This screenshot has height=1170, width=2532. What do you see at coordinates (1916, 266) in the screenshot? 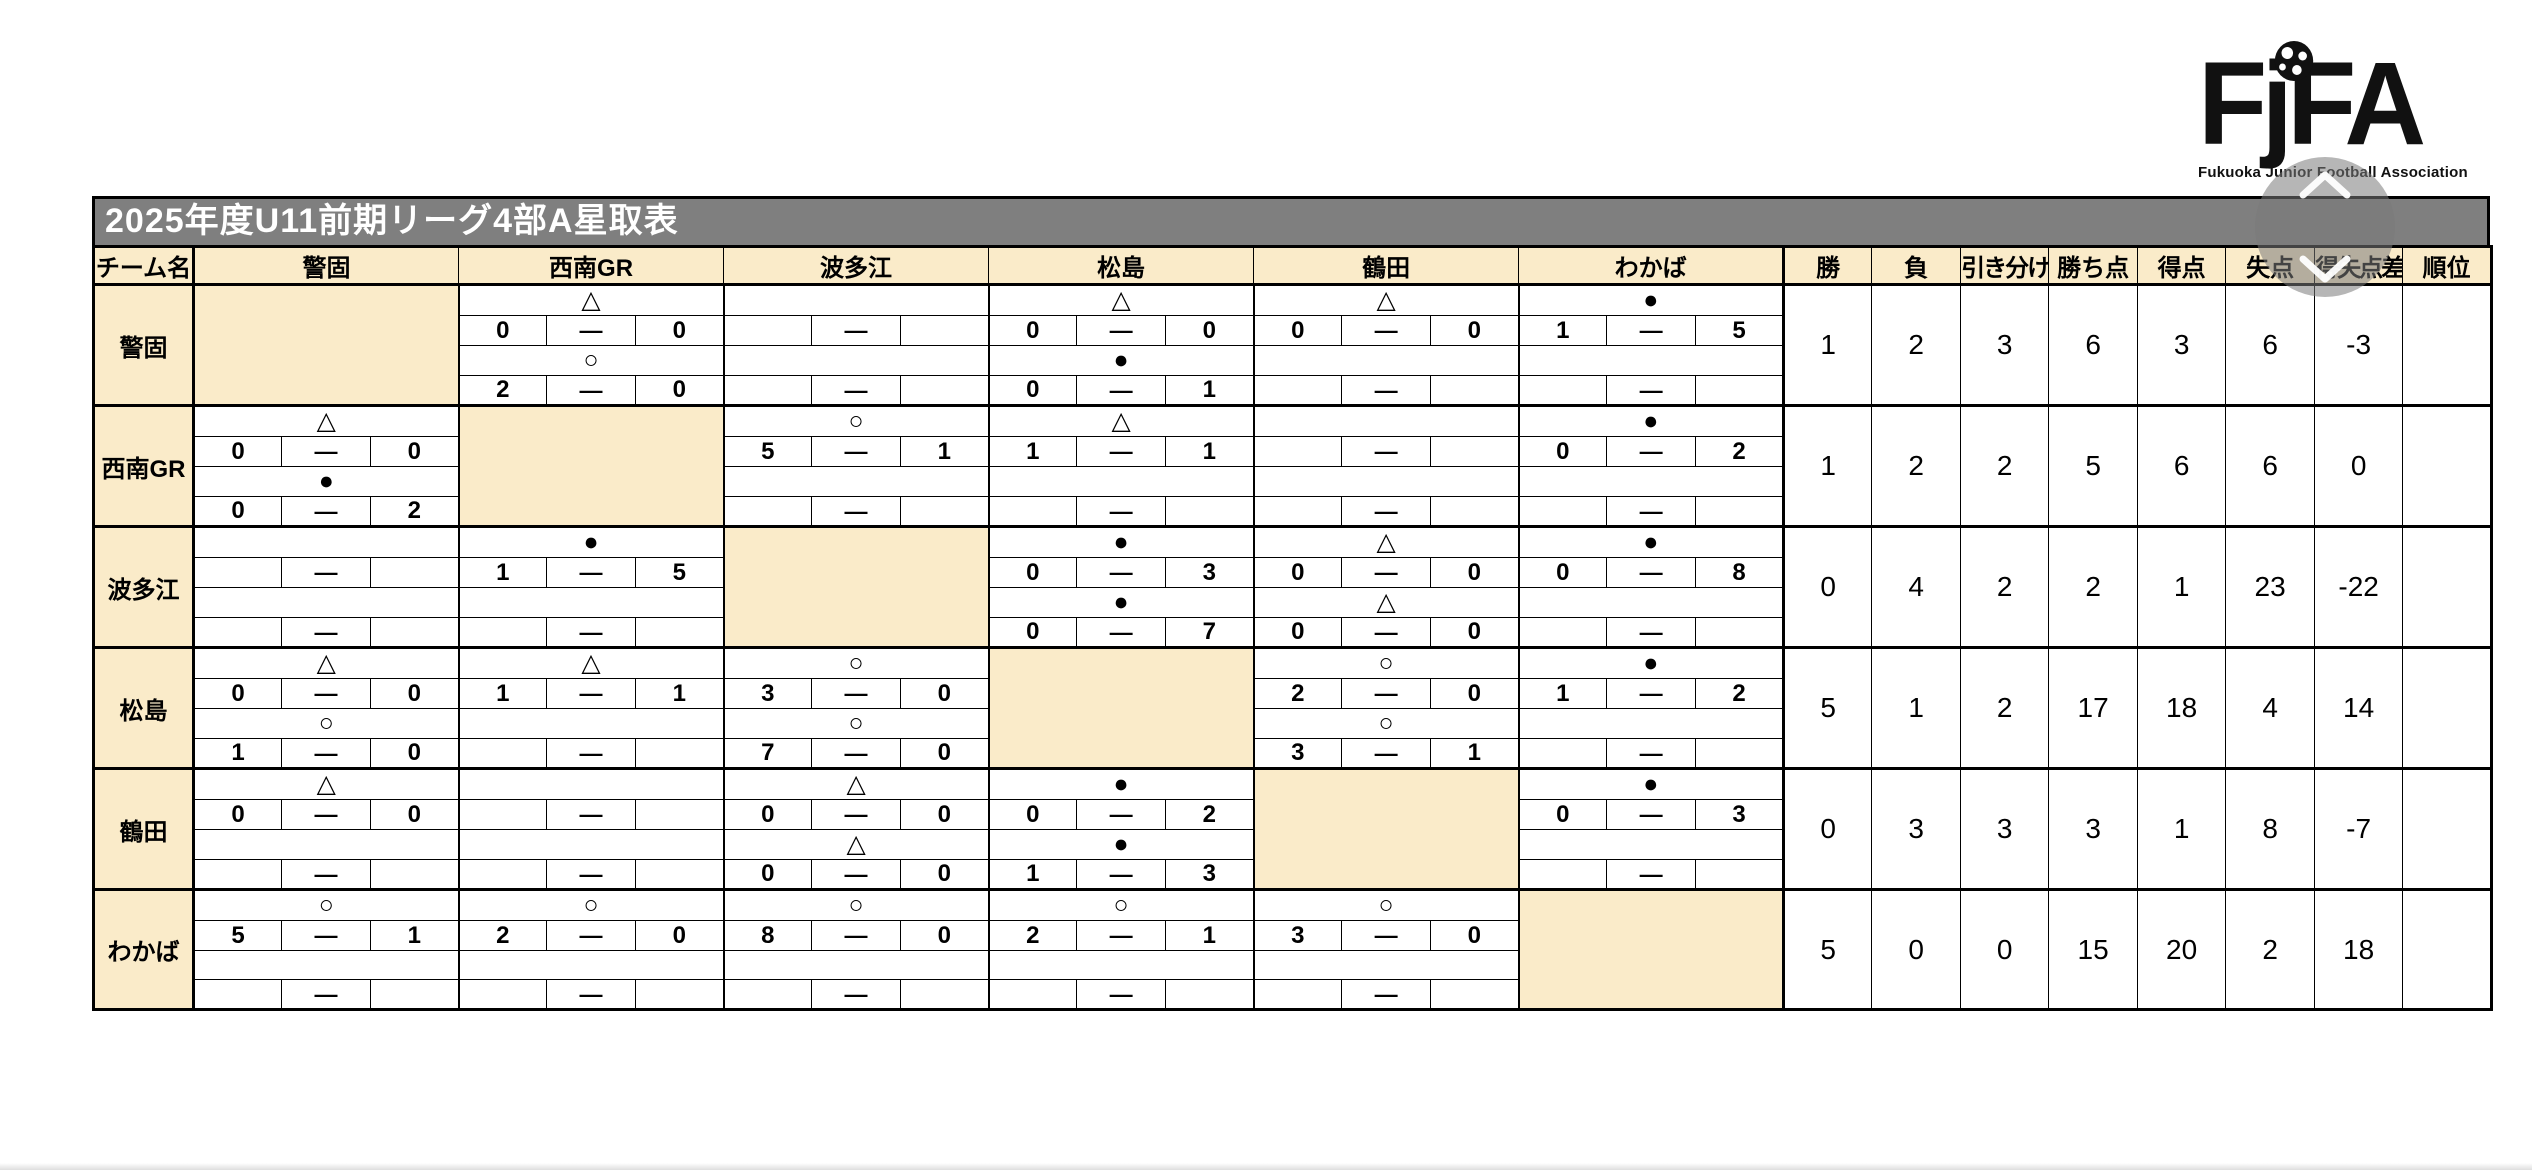
I see `col-header-stat-1: 負` at bounding box center [1916, 266].